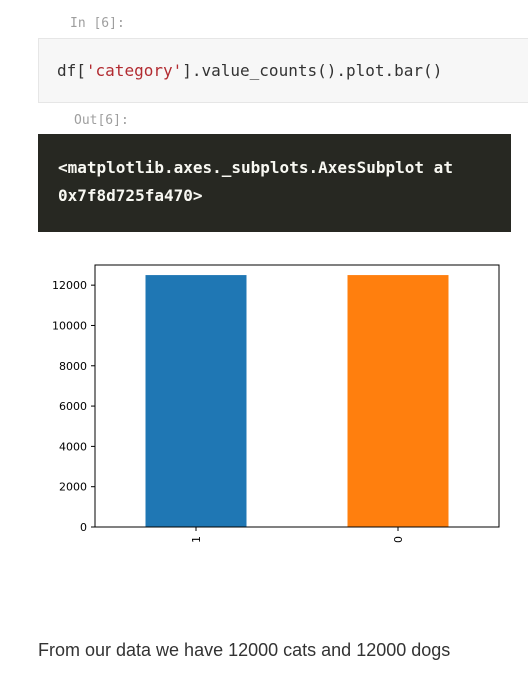 Image resolution: width=528 pixels, height=679 pixels. I want to click on output-line-2: 0x7f8d725fa470>, so click(130, 195).